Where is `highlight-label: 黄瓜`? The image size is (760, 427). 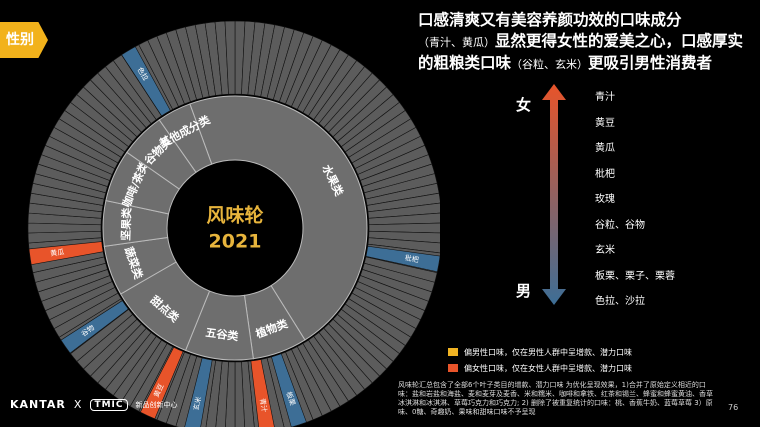 highlight-label: 黄瓜 is located at coordinates (57, 252).